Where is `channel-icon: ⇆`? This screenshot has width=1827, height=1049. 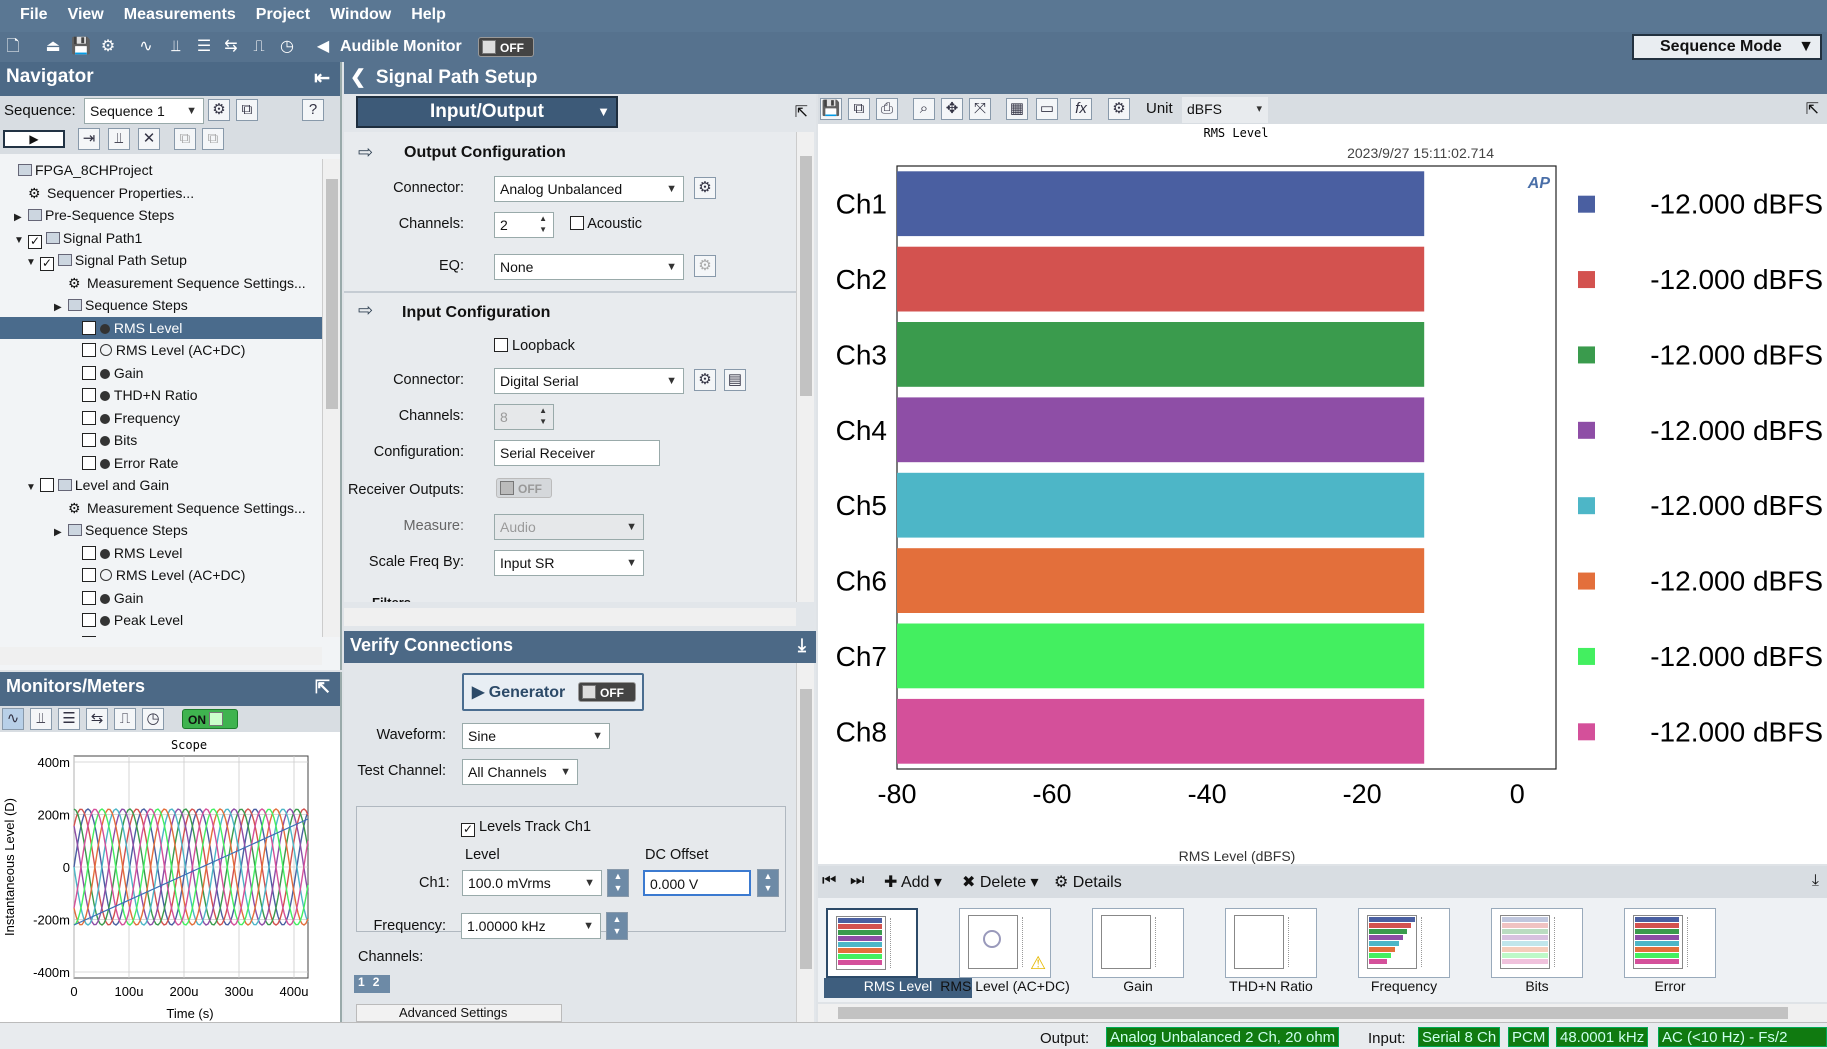
channel-icon: ⇆ is located at coordinates (97, 719).